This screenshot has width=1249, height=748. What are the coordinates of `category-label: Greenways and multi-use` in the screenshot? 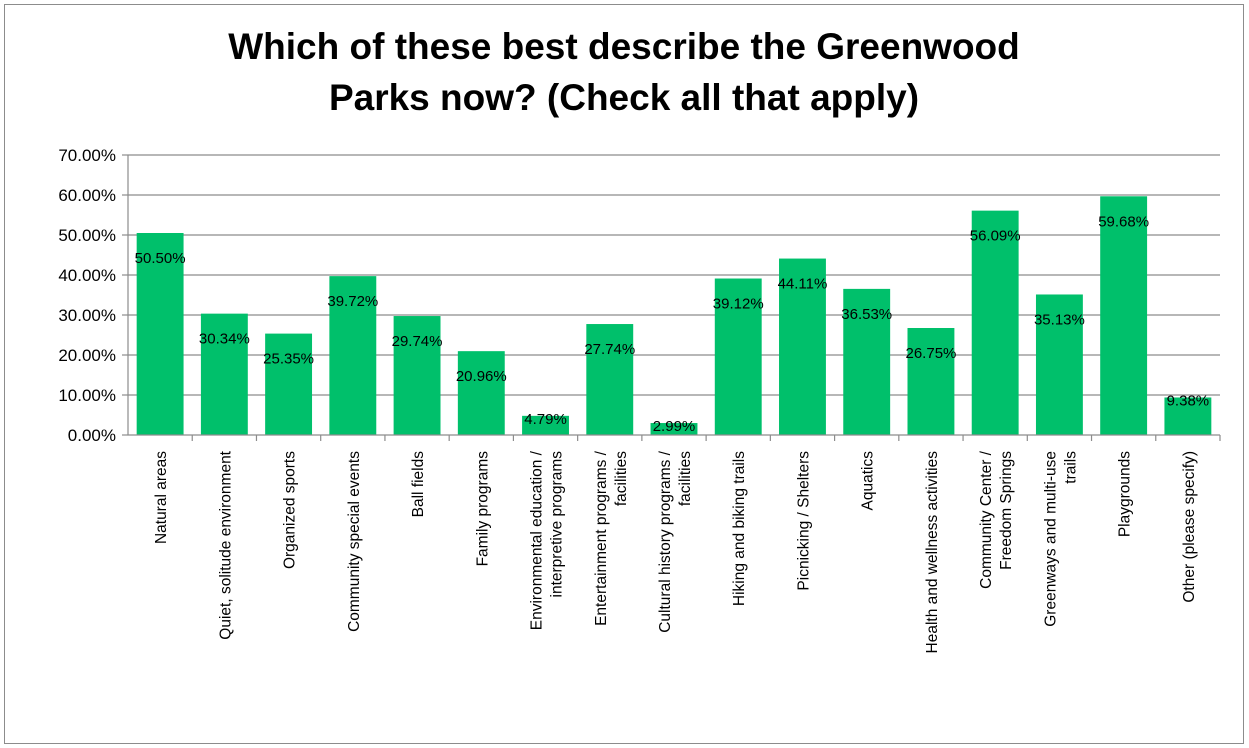 It's located at (1050, 539).